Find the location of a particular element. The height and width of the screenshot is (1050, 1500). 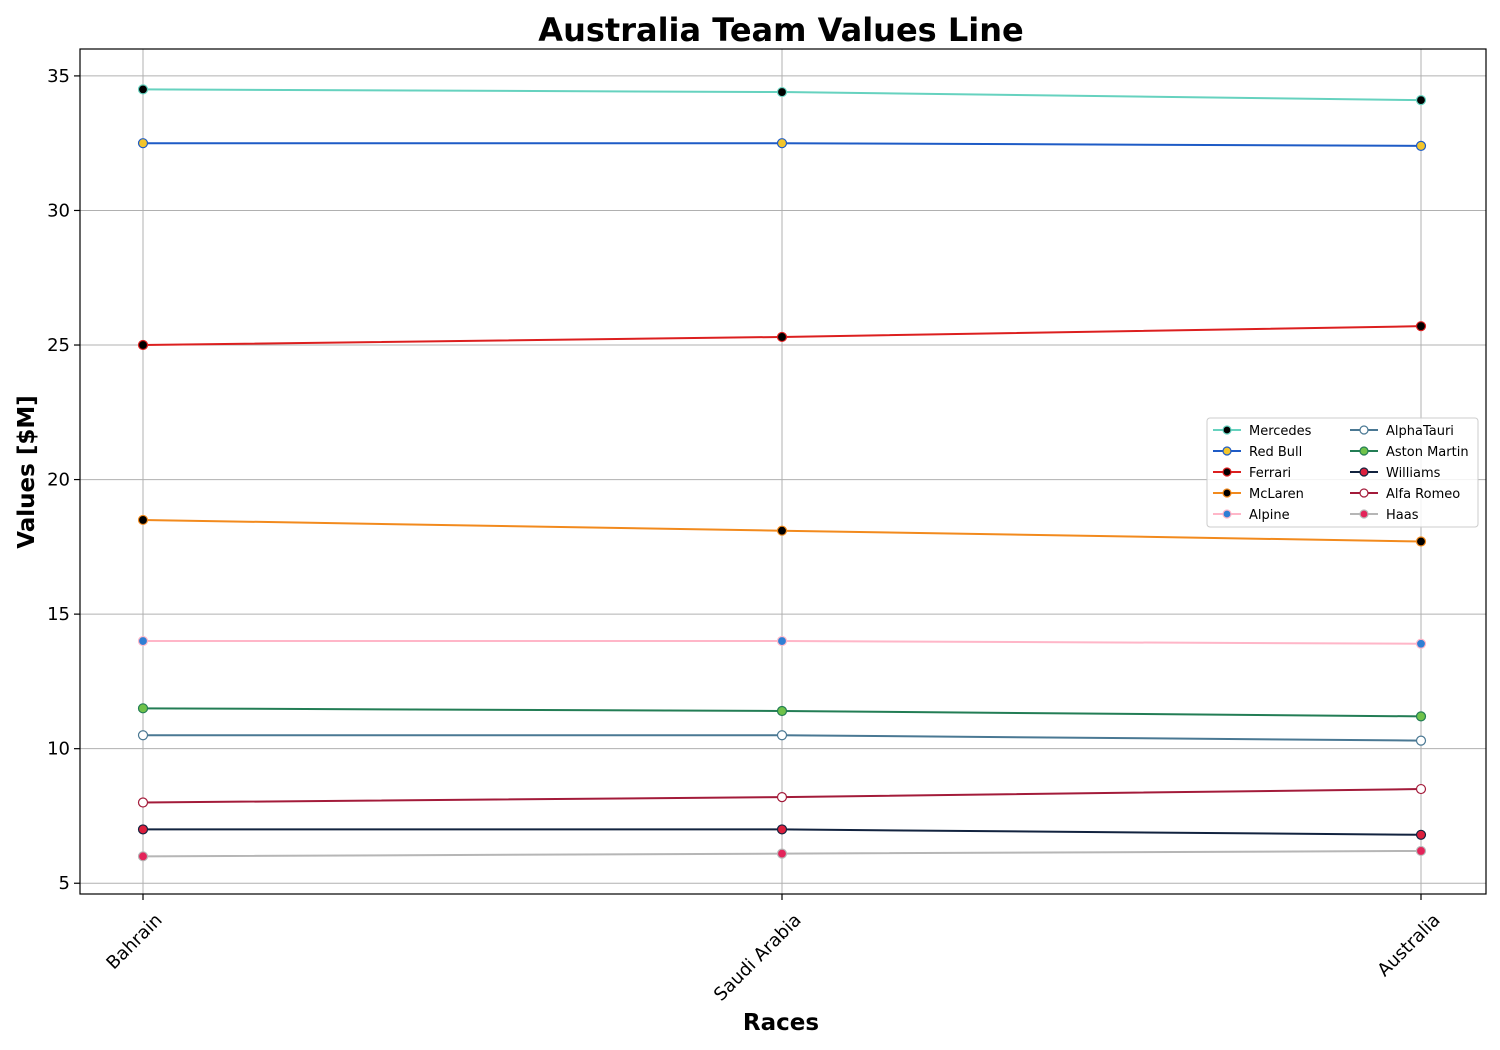

series-aston-martin is located at coordinates (782, 712).